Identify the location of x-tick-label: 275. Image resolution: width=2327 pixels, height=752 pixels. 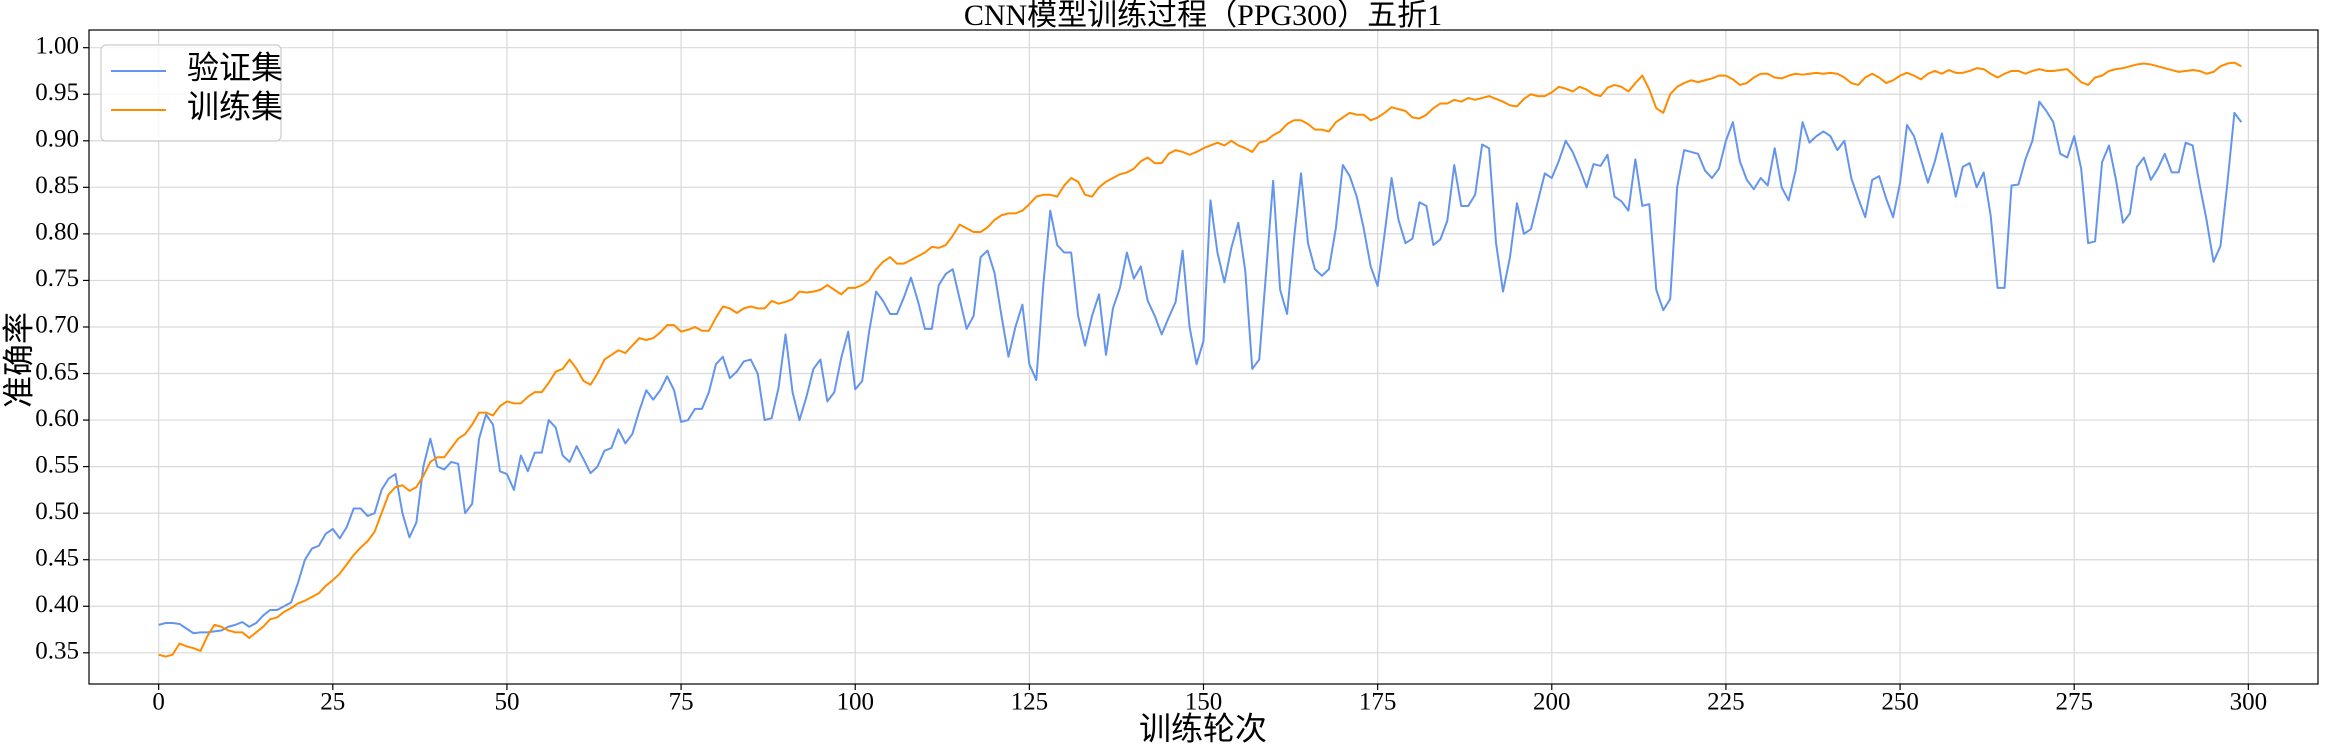
(2074, 702).